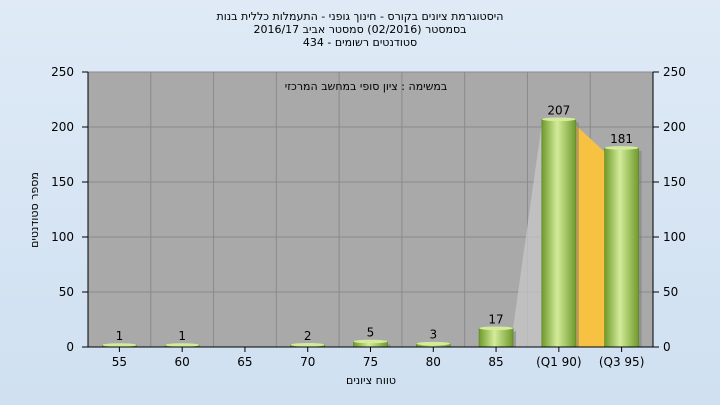  Describe the element at coordinates (370, 362) in the screenshot. I see `x-tick-label: 75` at that location.